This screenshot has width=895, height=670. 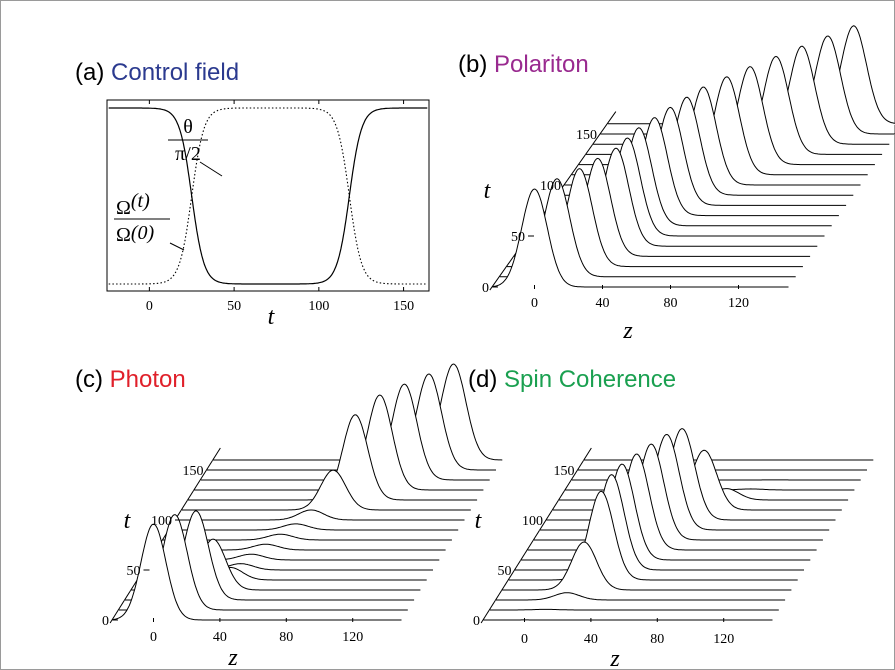 What do you see at coordinates (130, 379) in the screenshot?
I see `panel-c-title: (c) Photon` at bounding box center [130, 379].